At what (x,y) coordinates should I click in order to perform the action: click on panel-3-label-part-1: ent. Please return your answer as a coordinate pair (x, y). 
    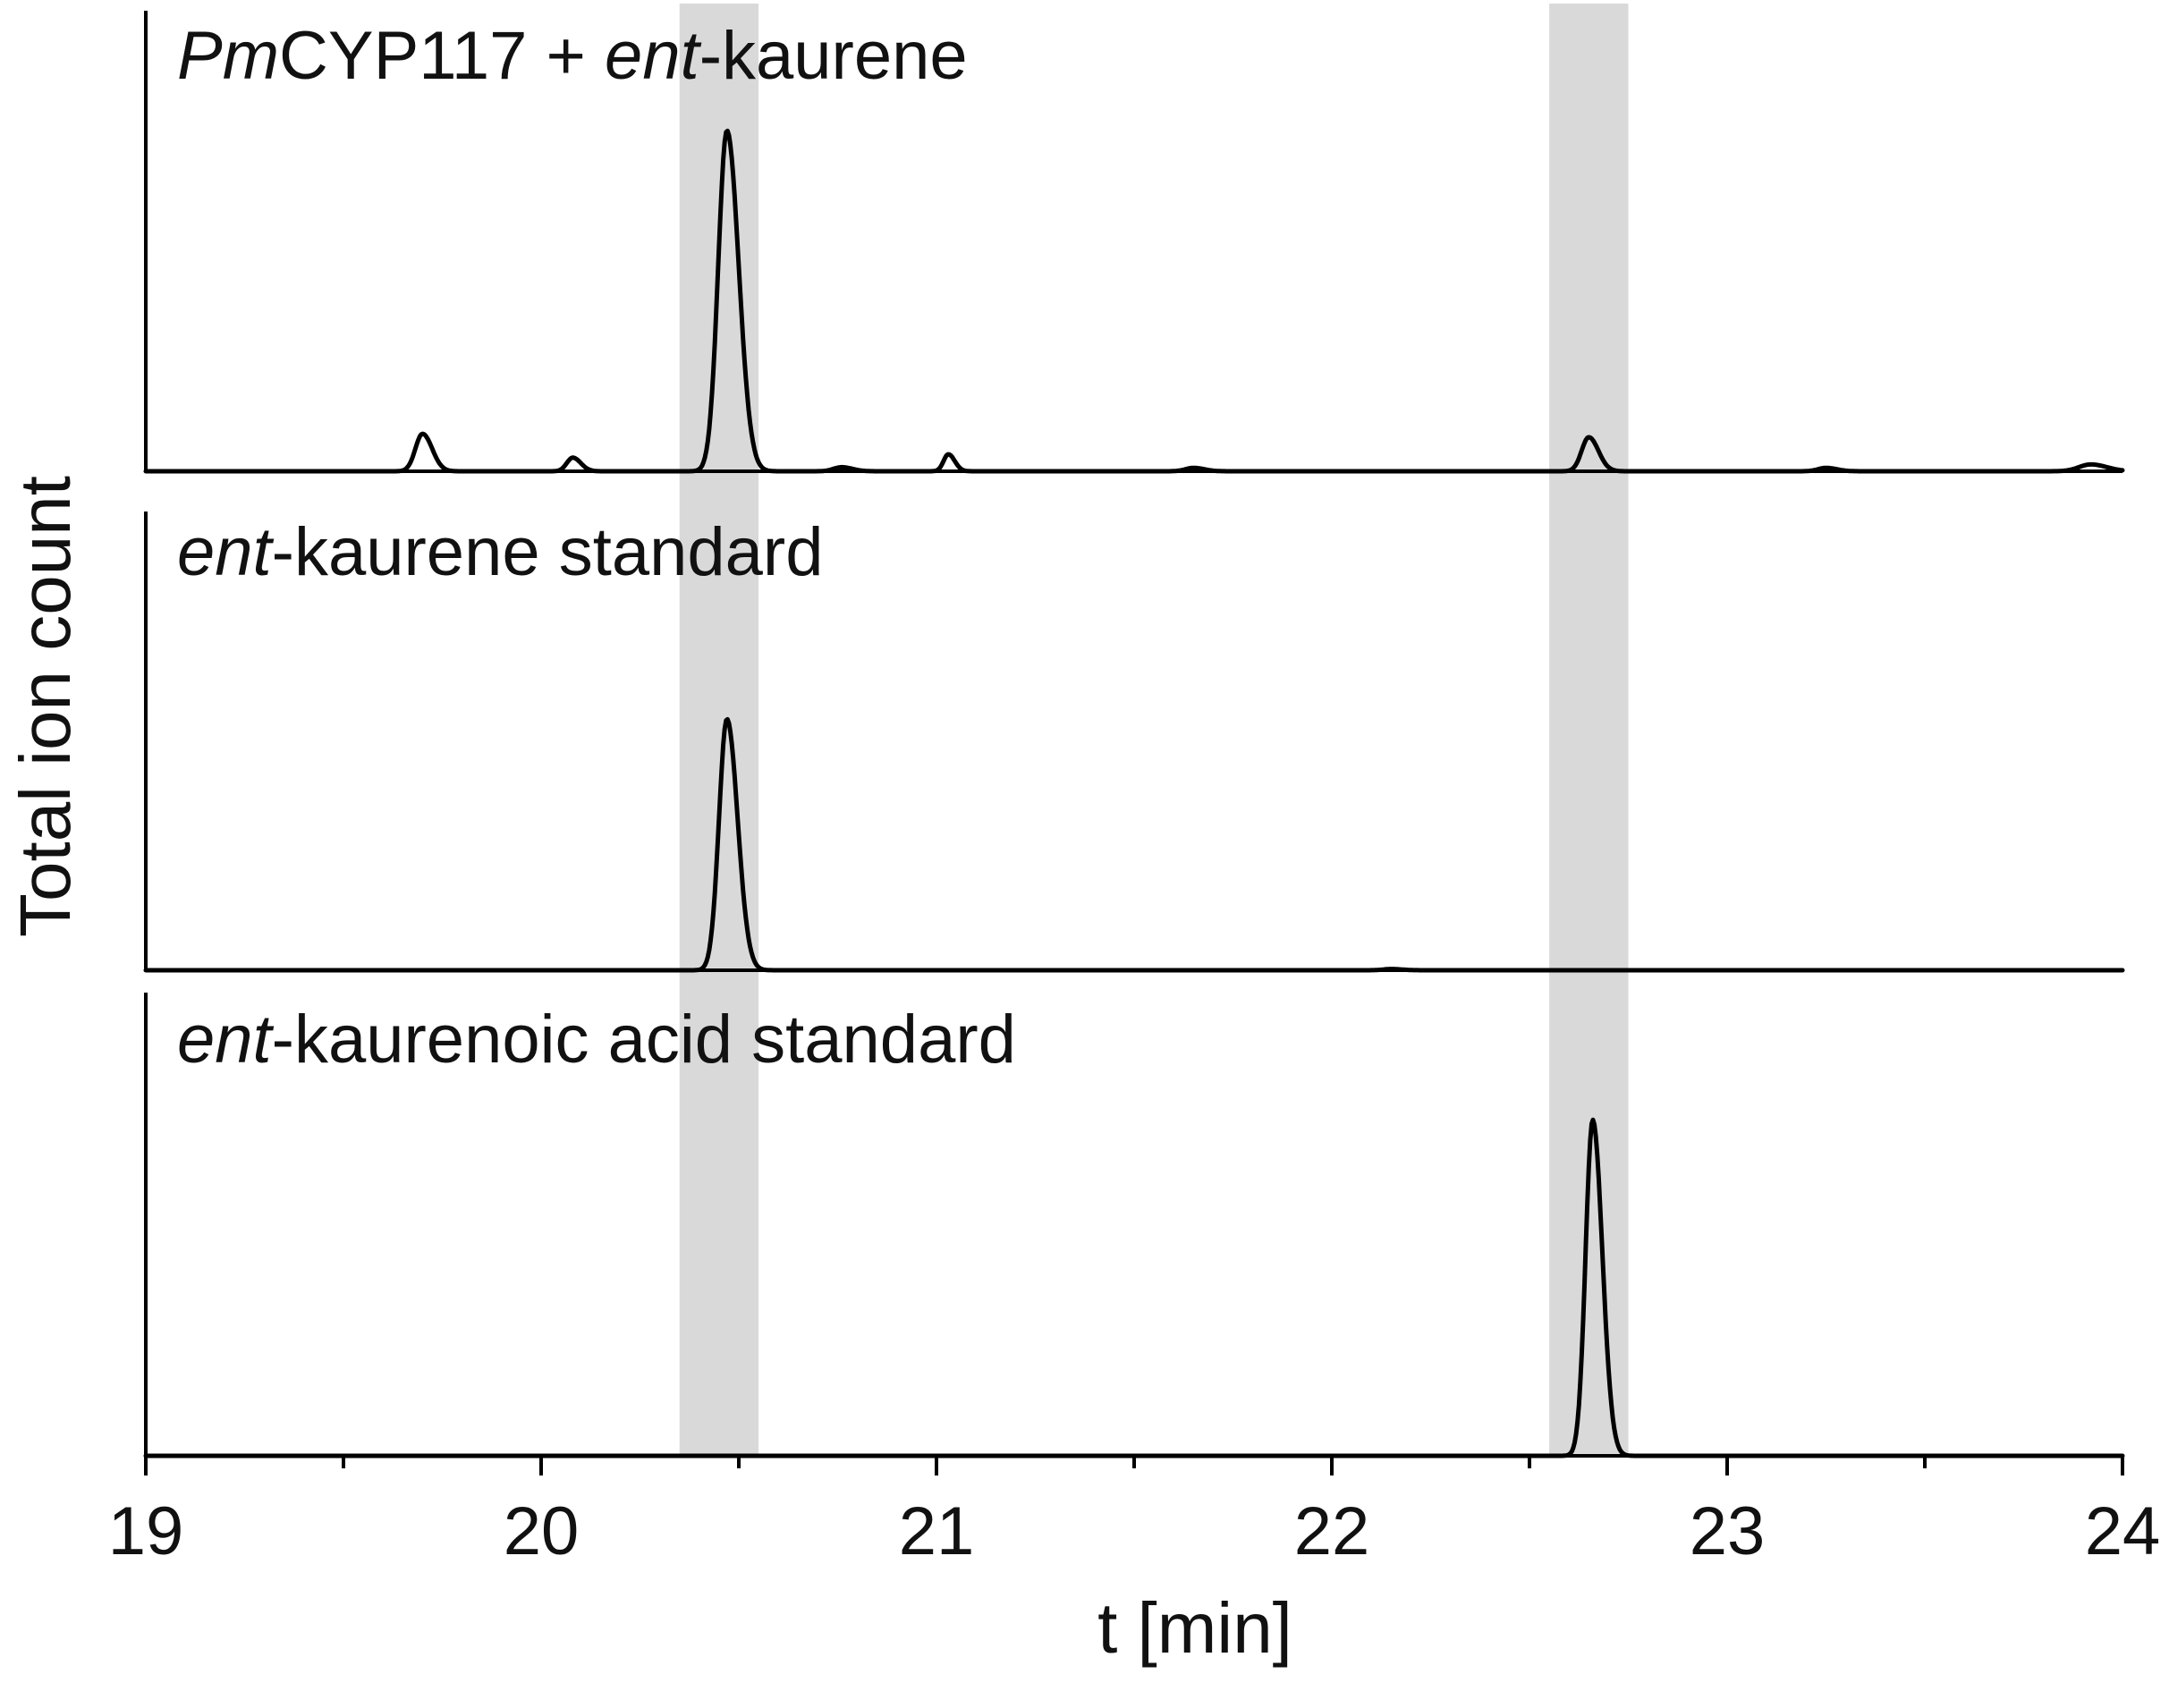
    Looking at the image, I should click on (226, 1040).